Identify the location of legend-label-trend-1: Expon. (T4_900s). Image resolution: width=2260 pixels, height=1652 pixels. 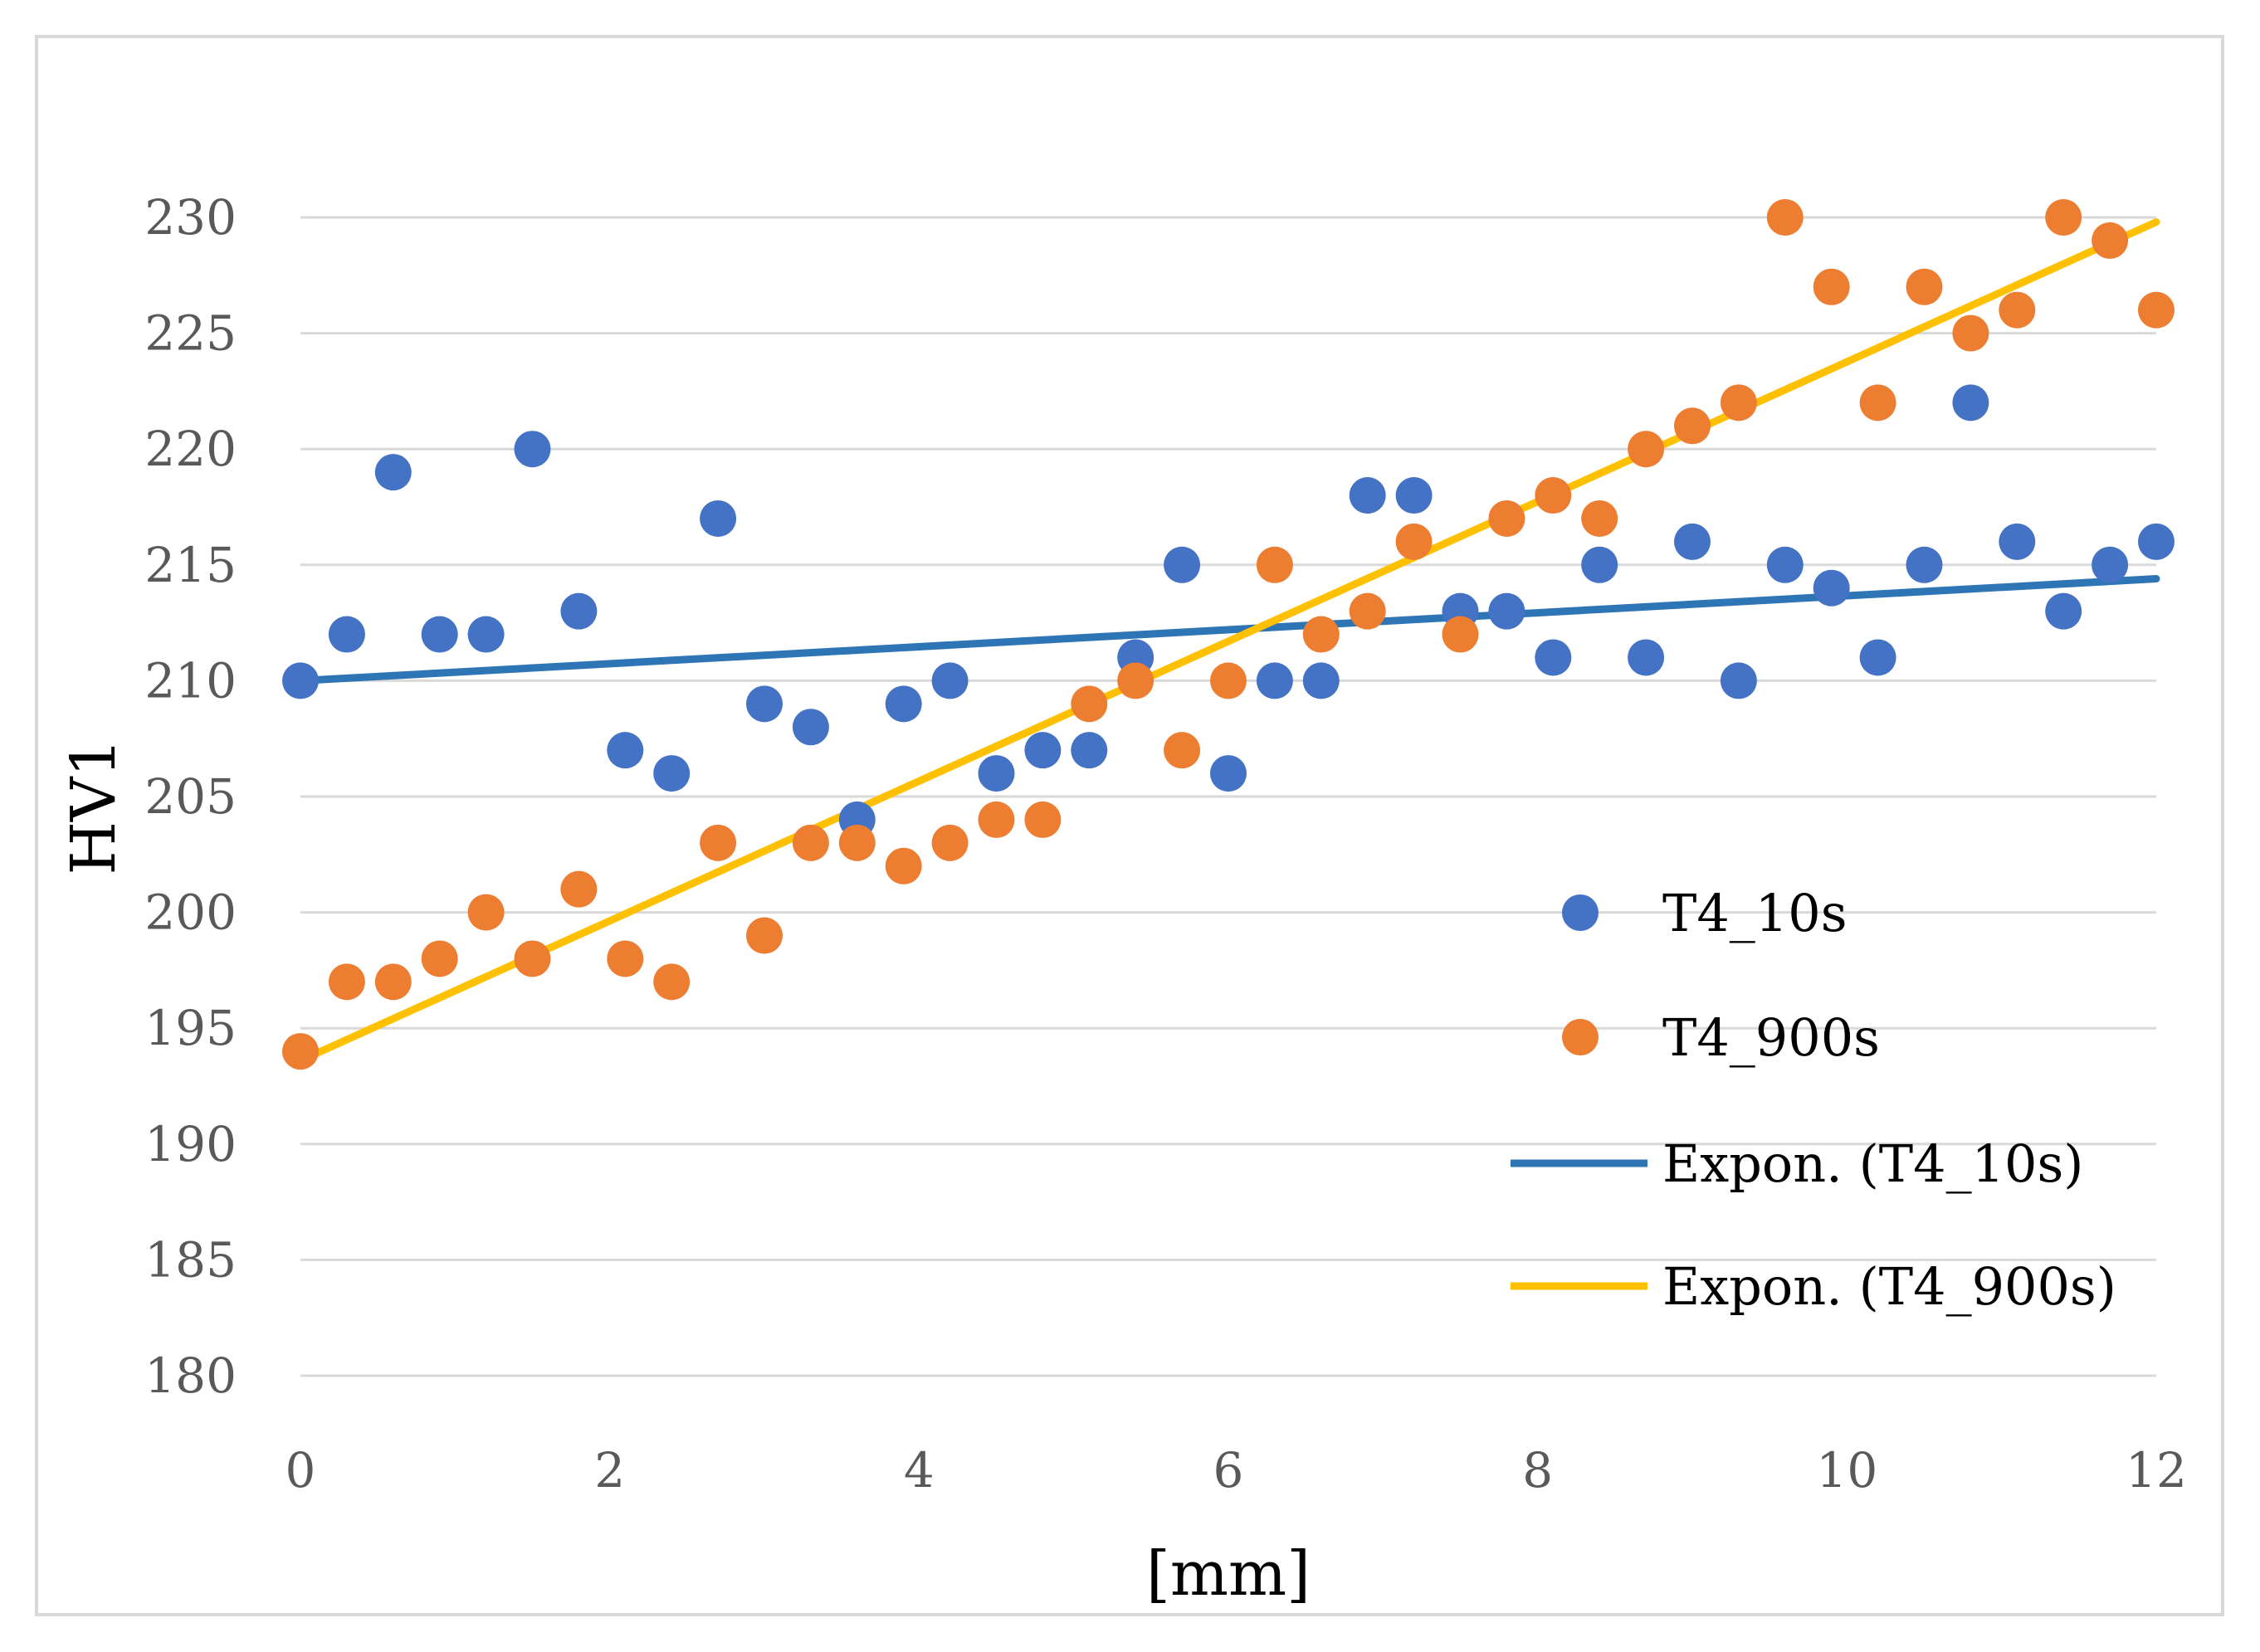
(1889, 1287).